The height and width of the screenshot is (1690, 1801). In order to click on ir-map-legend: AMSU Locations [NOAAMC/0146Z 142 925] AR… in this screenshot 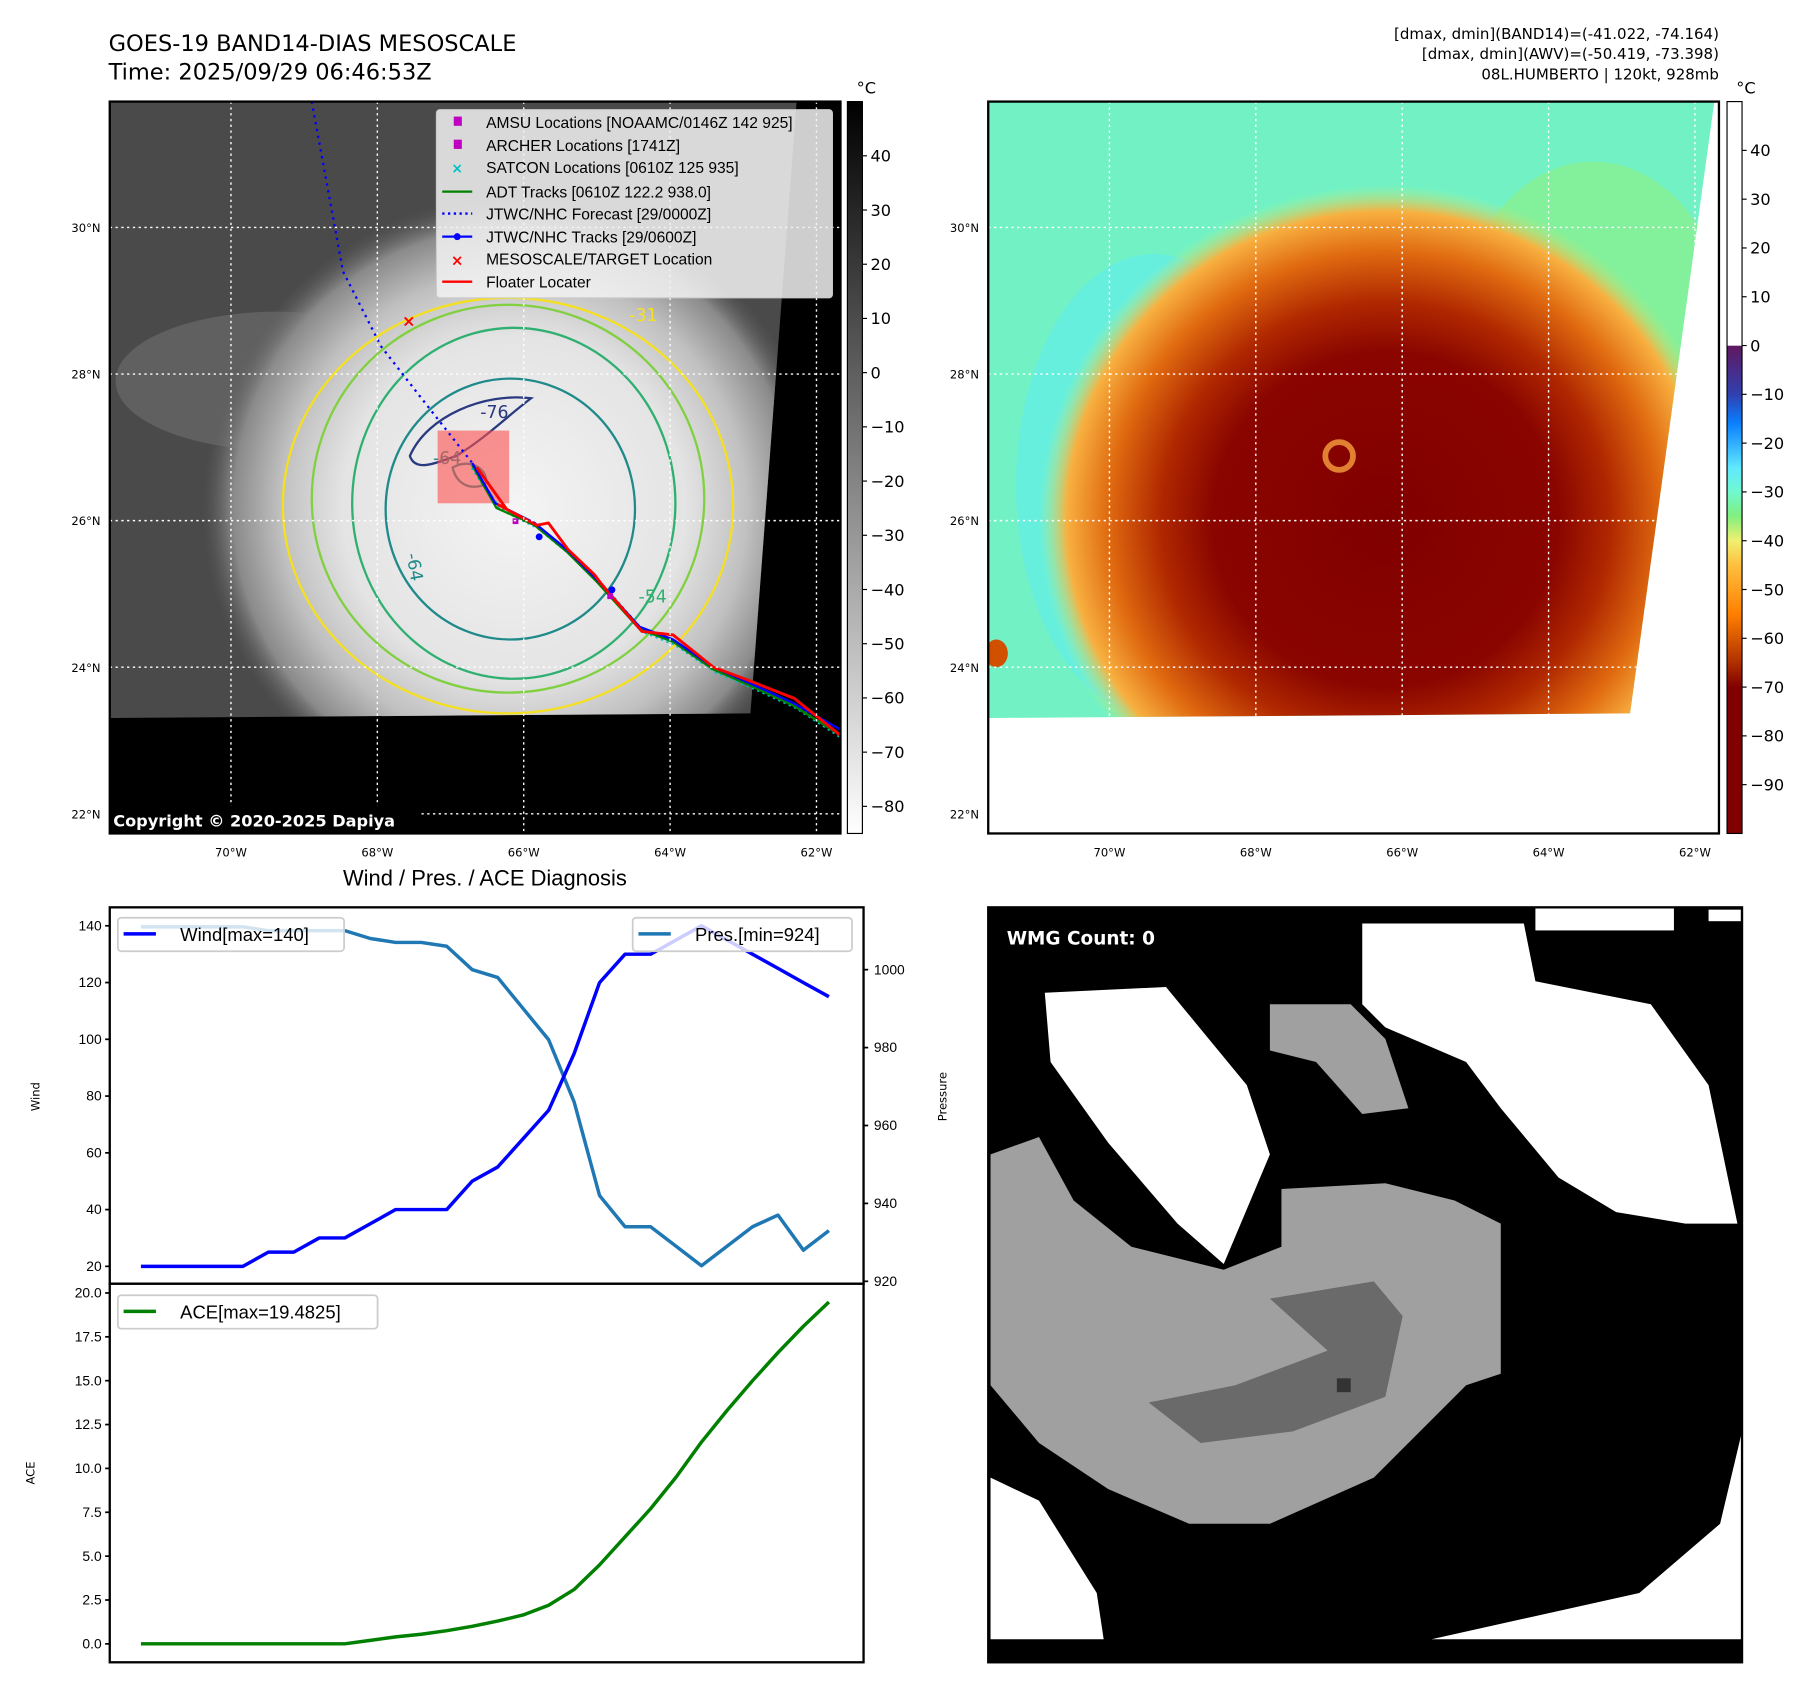, I will do `click(634, 204)`.